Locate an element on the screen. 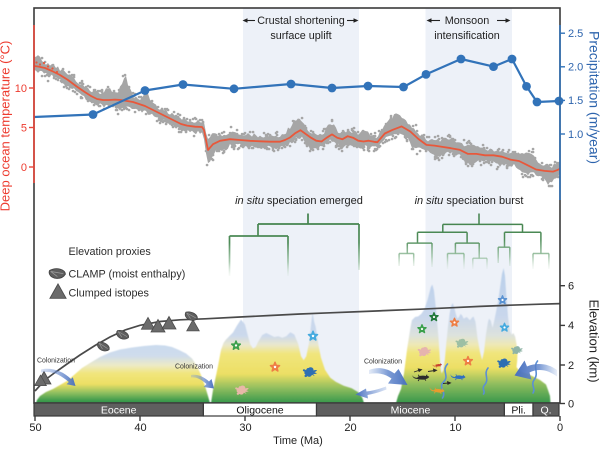 This screenshot has height=452, width=600. svg-text: intensification is located at coordinates (466, 36).